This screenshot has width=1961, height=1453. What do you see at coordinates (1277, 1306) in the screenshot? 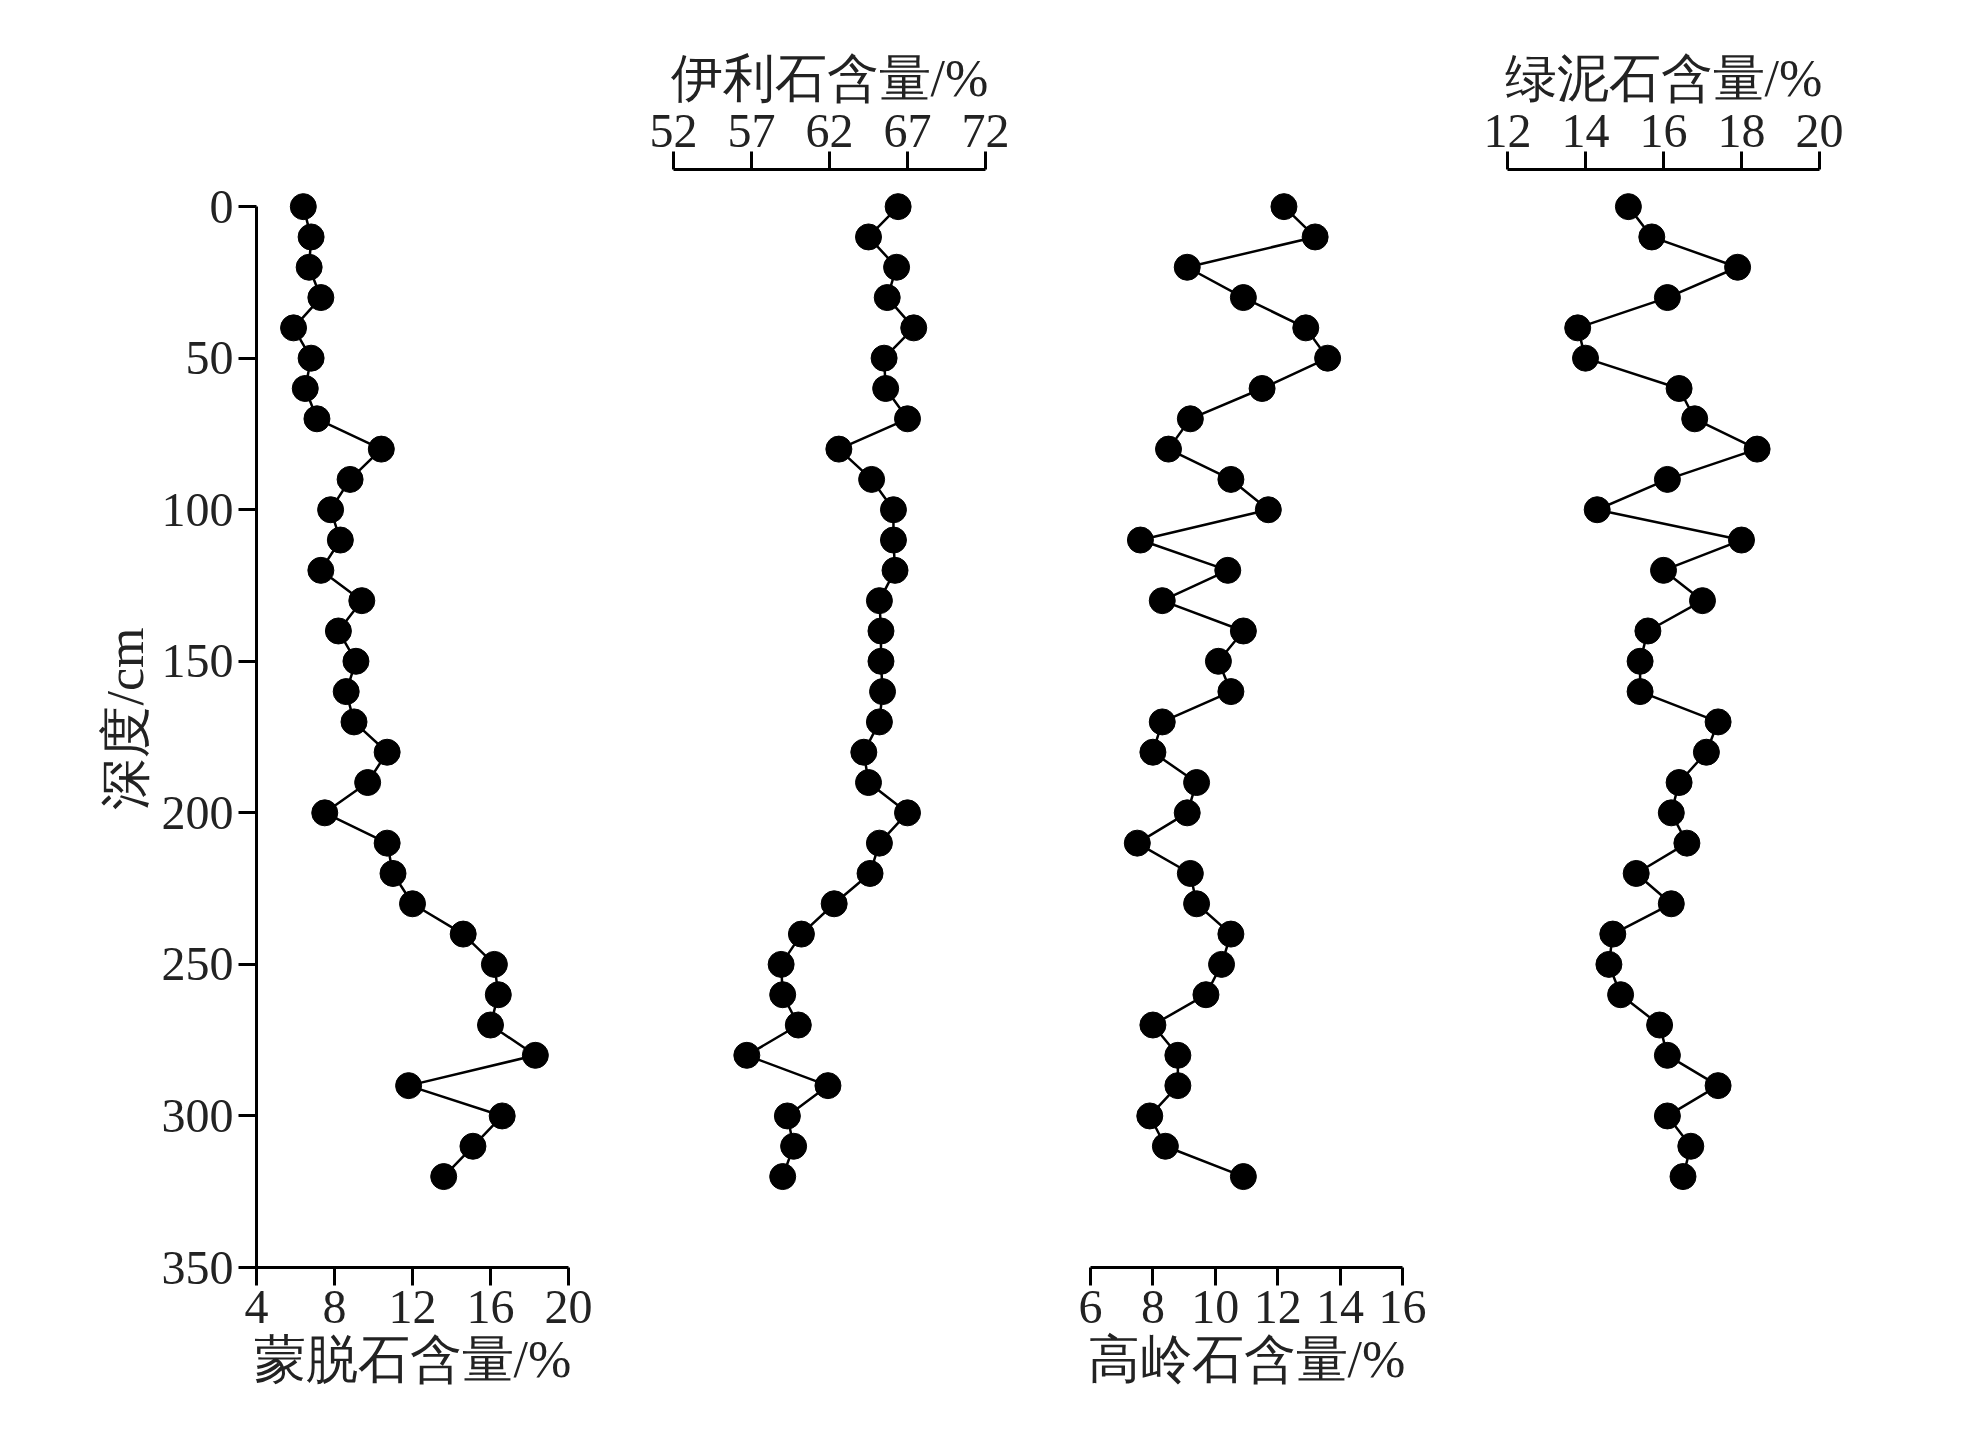
I see `x-tick-label: 12` at bounding box center [1277, 1306].